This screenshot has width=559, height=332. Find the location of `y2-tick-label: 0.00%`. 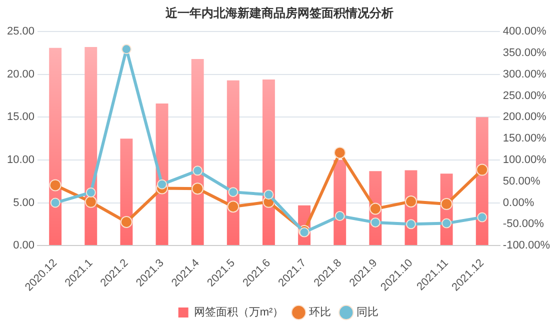

y2-tick-label: 0.00% is located at coordinates (518, 202).